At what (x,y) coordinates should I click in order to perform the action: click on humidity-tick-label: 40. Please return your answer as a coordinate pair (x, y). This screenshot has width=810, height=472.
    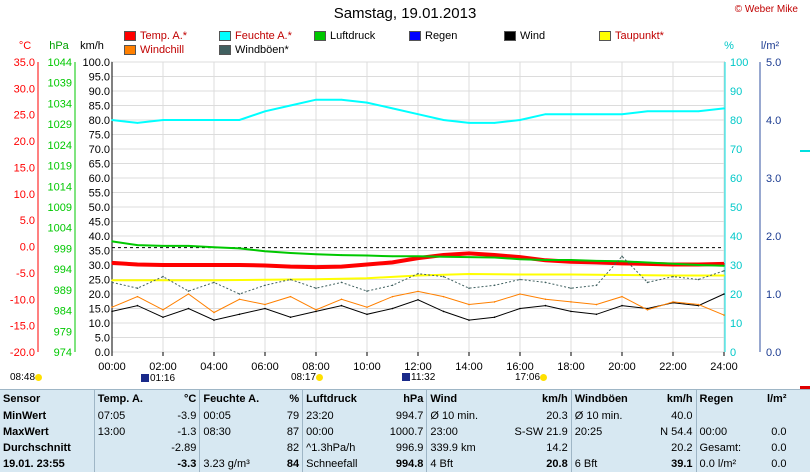
    Looking at the image, I should click on (736, 237).